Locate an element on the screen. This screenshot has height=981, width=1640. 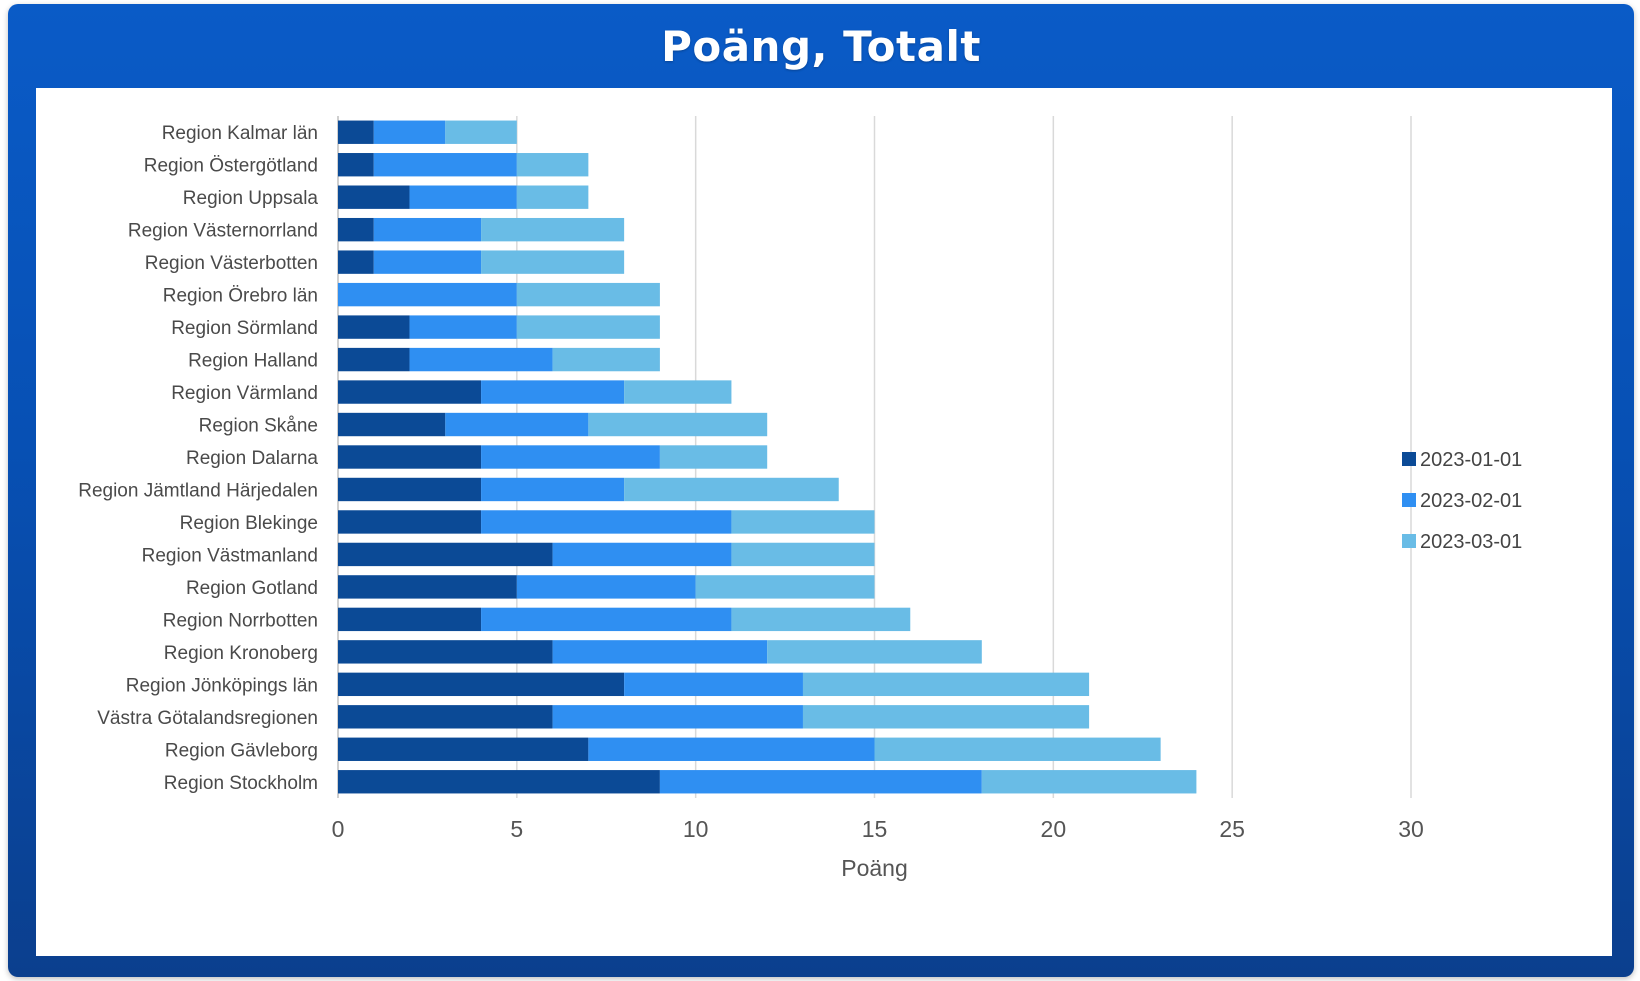
category-label: Västra Götalandsregionen is located at coordinates (207, 718).